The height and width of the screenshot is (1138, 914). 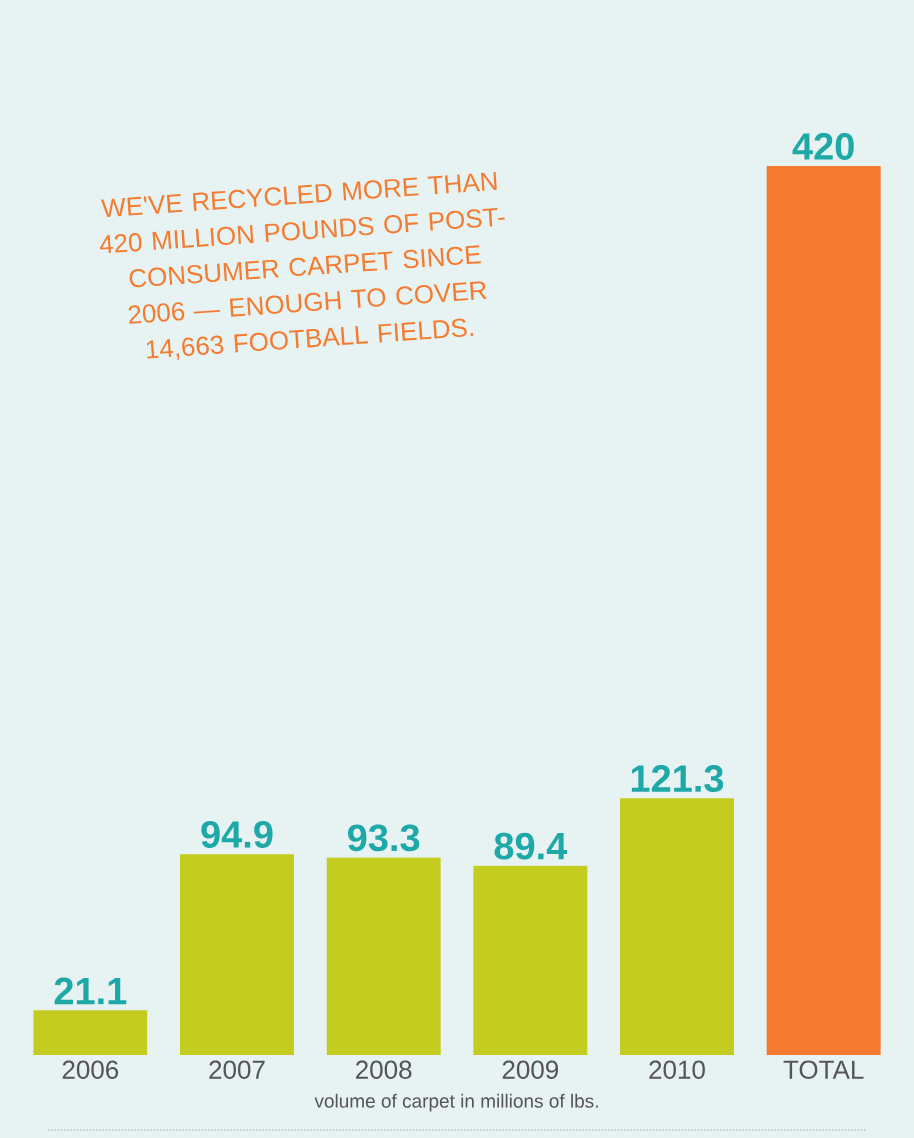 I want to click on data-label: 121.3, so click(x=677, y=779).